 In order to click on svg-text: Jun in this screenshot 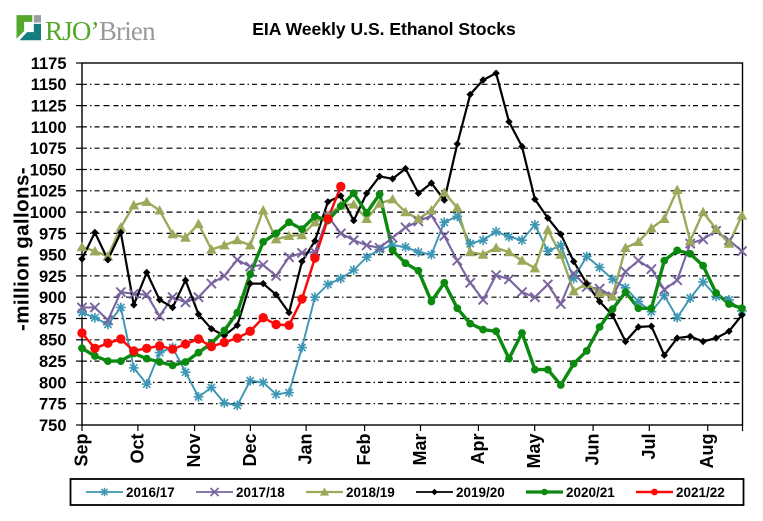, I will do `click(593, 450)`.